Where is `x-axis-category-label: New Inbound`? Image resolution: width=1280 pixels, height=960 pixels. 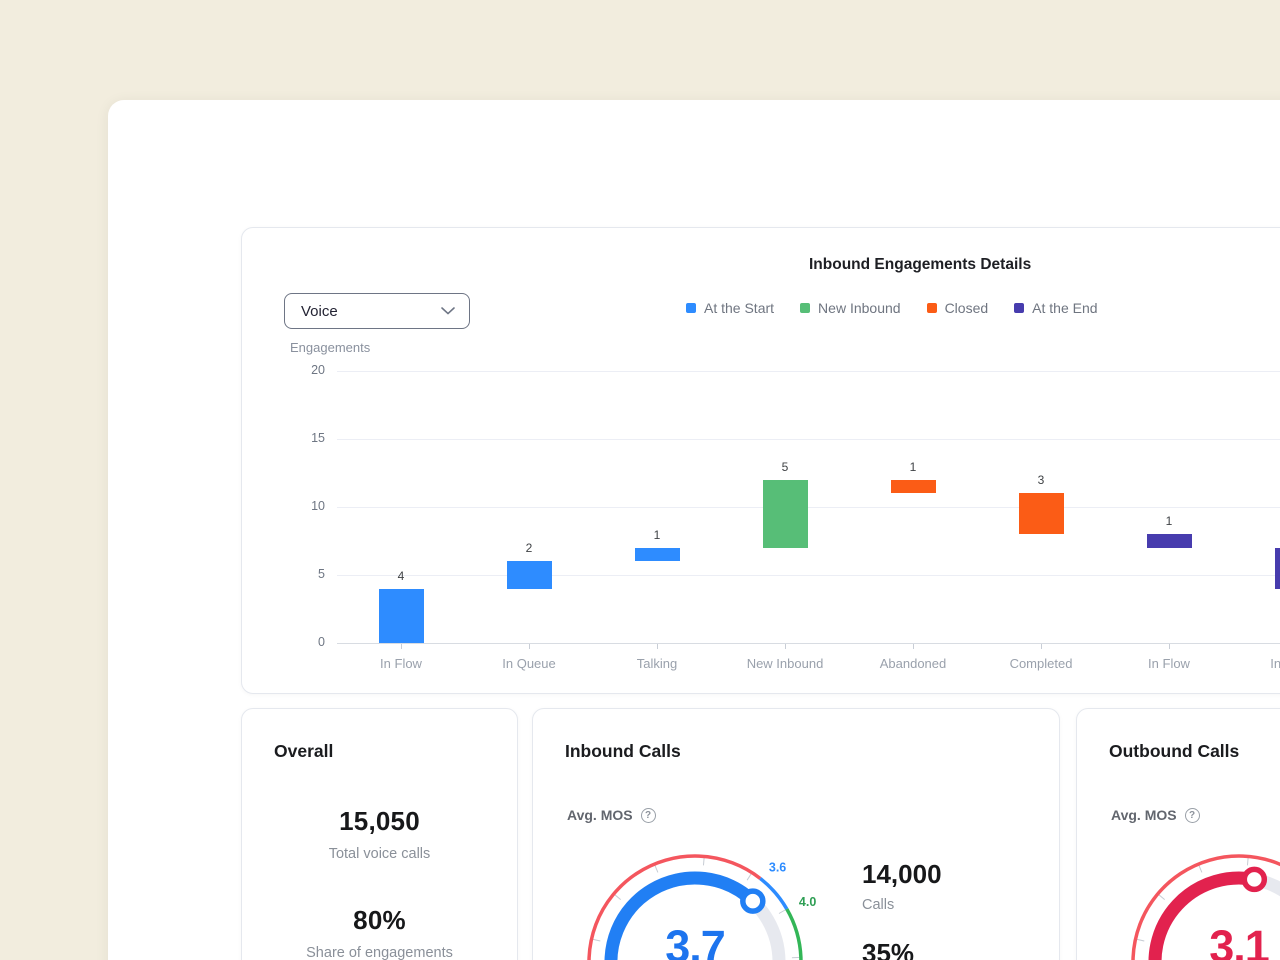 x-axis-category-label: New Inbound is located at coordinates (785, 663).